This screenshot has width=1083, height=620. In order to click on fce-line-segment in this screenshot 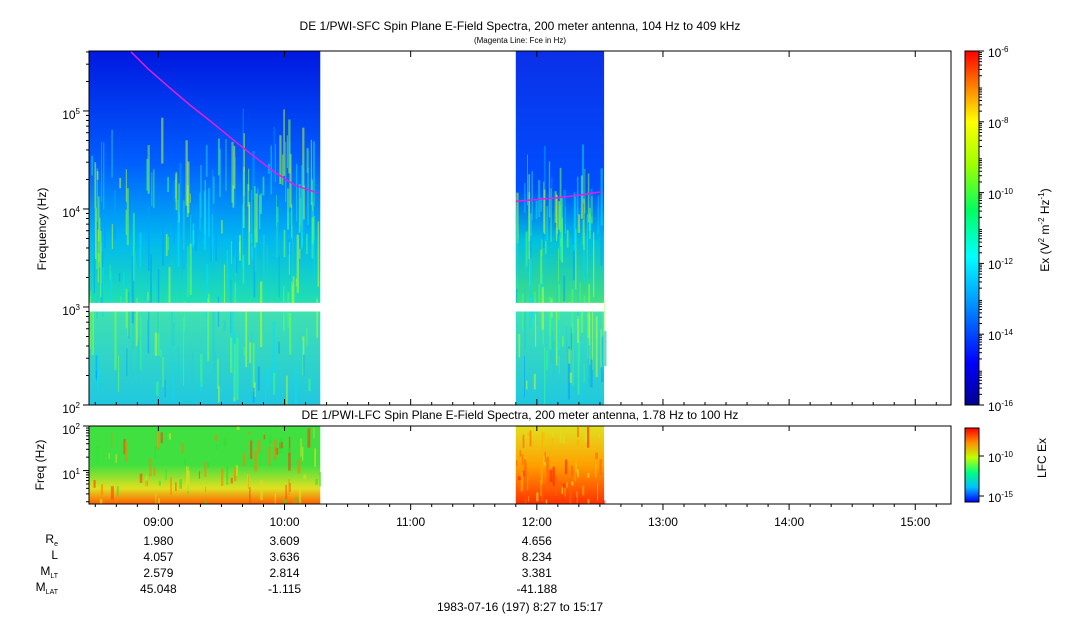, I will do `click(559, 196)`.